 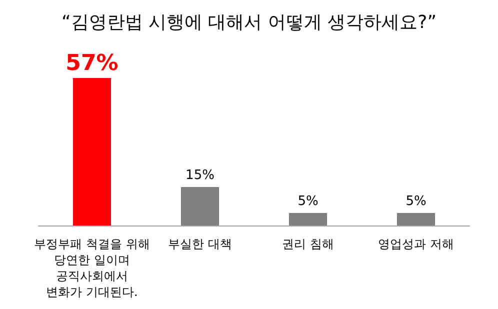 I want to click on x-tick-label: 부실한 대책, so click(x=200, y=244).